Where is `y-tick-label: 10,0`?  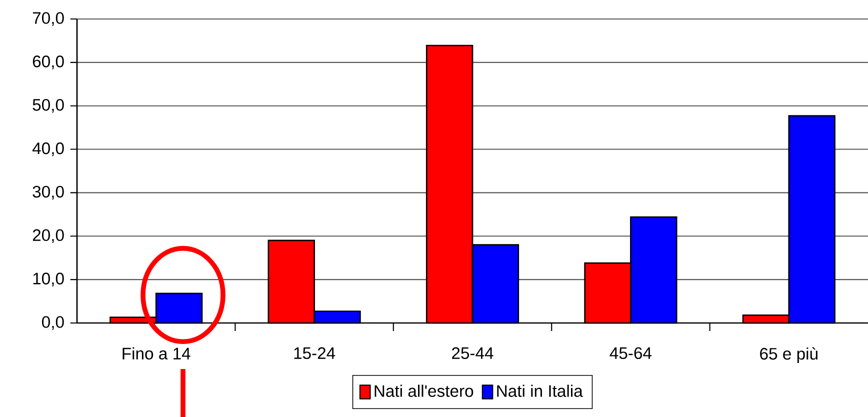
y-tick-label: 10,0 is located at coordinates (48, 279).